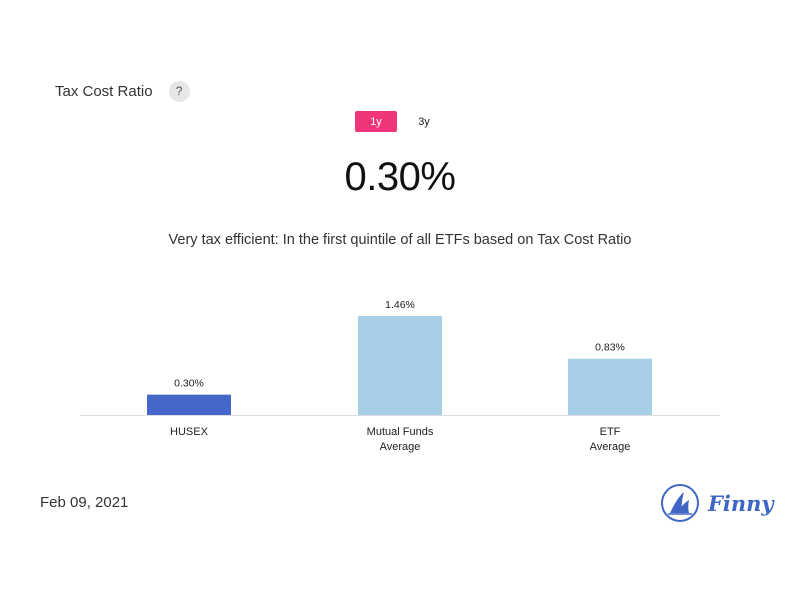 This screenshot has width=800, height=600. Describe the element at coordinates (189, 384) in the screenshot. I see `bar-value-label-0: 0.30%` at that location.